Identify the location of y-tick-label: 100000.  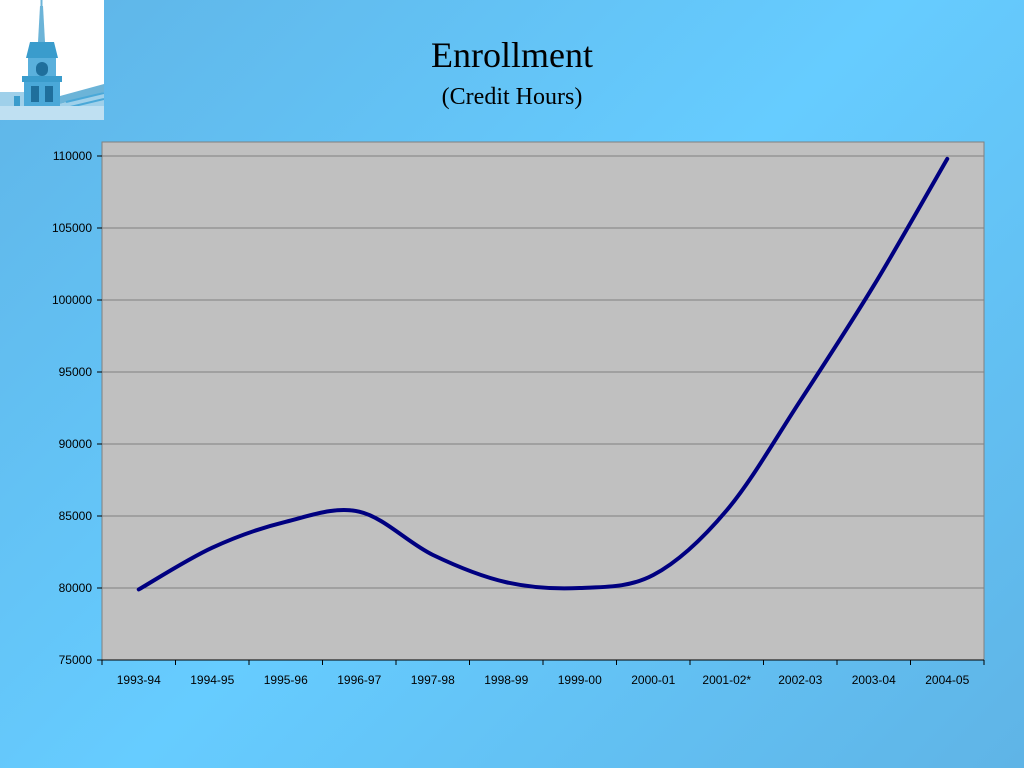
(72, 300).